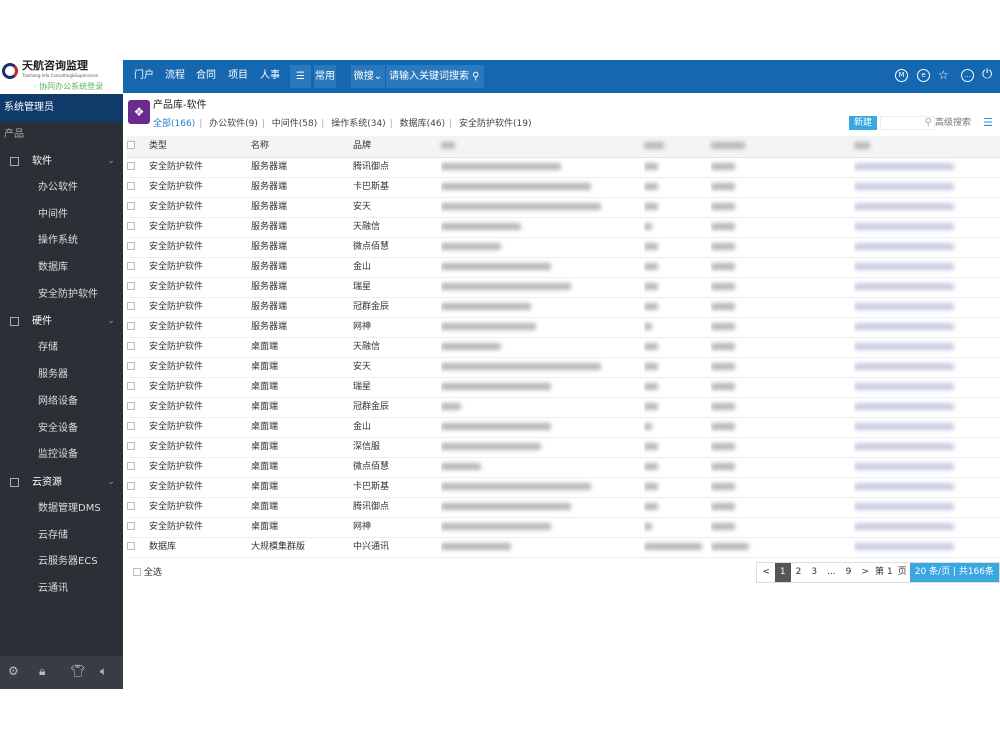 The height and width of the screenshot is (750, 1000). What do you see at coordinates (563, 247) in the screenshot?
I see `table-row: 安全防护软件 服务器端 微点佰慧` at bounding box center [563, 247].